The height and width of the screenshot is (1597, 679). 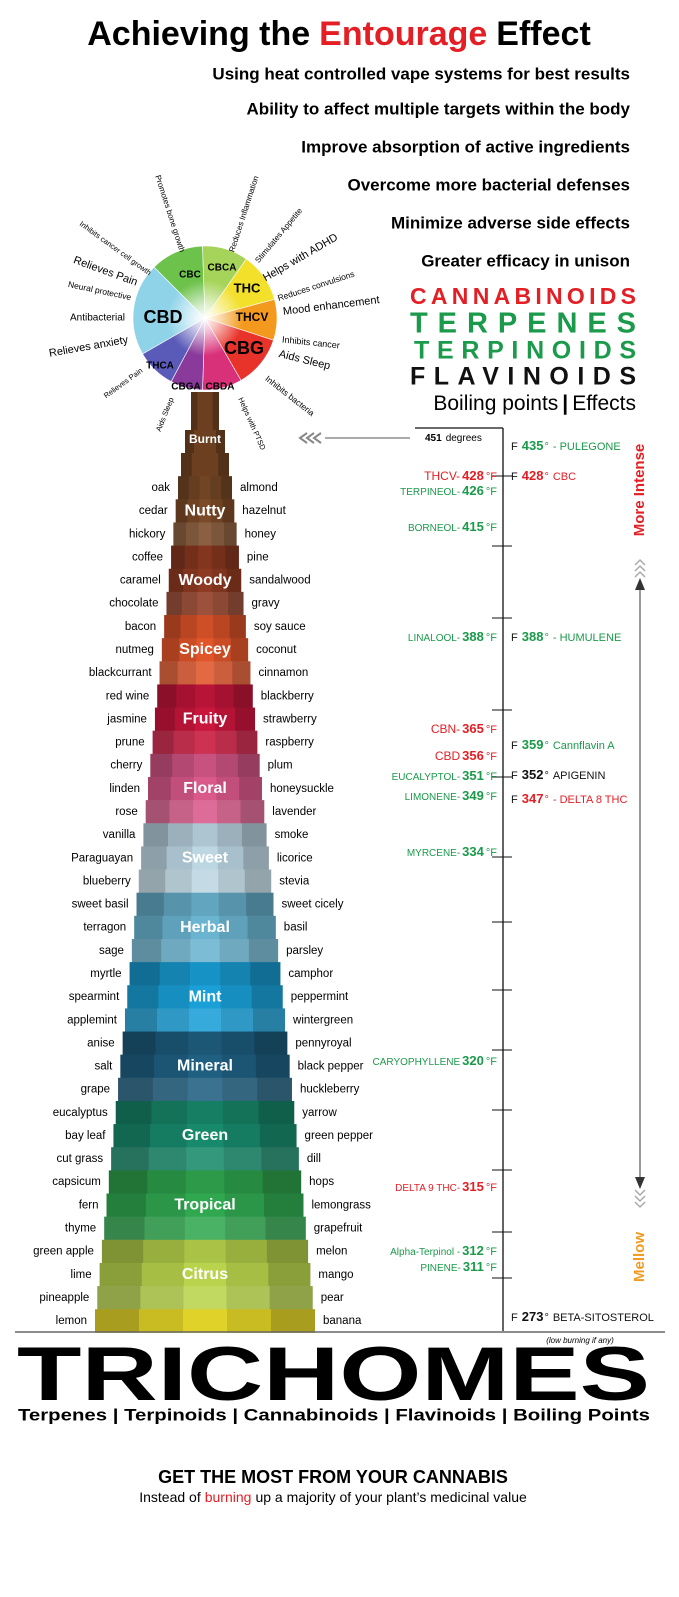 I want to click on flavor-right: green pepper, so click(x=339, y=1136).